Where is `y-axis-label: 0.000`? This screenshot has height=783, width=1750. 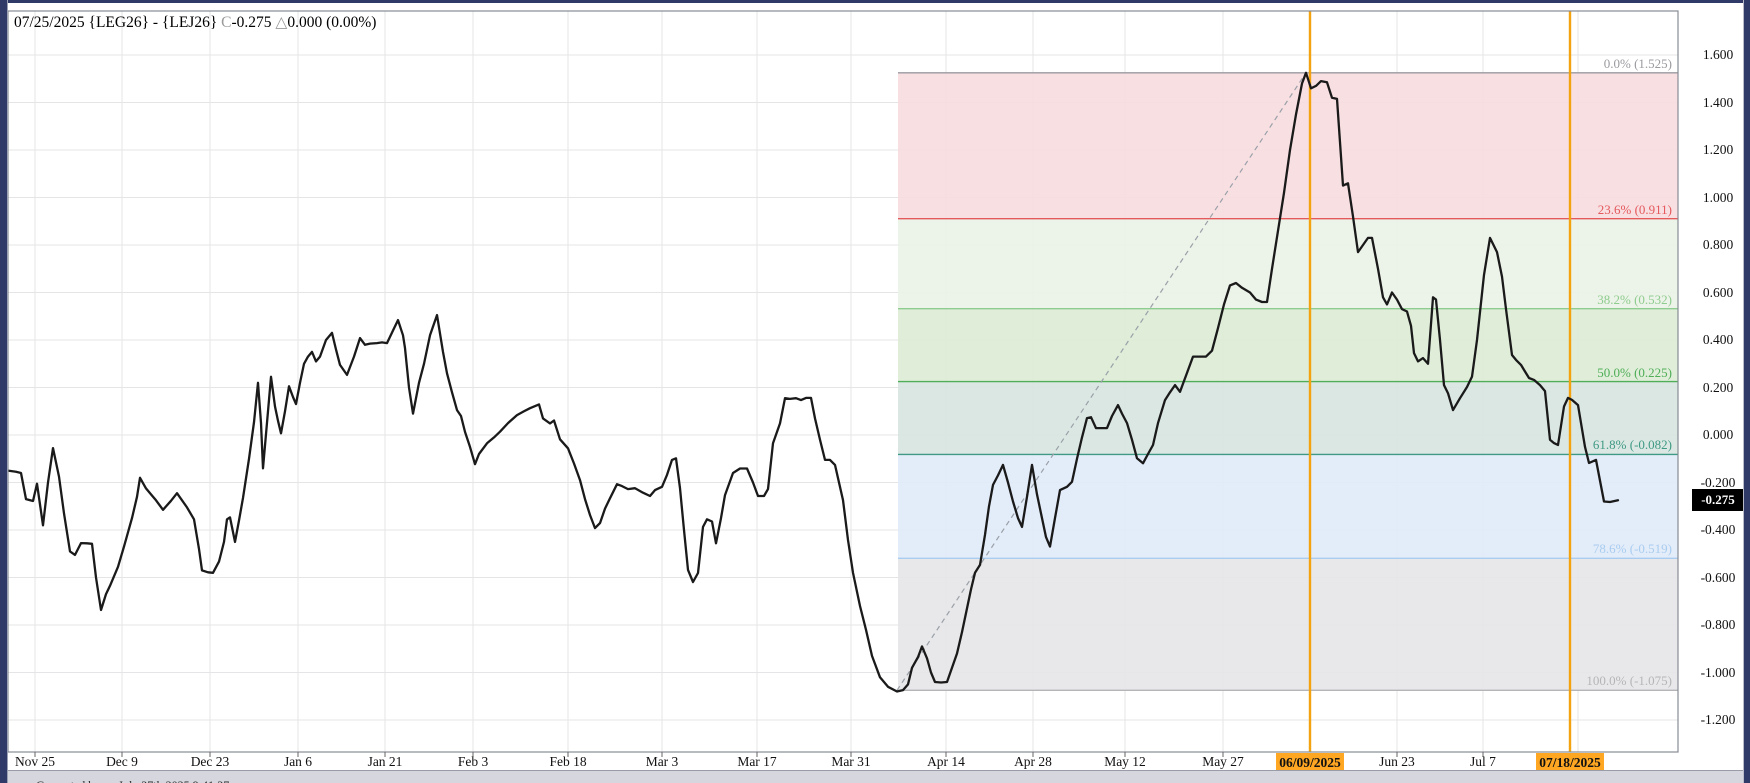 y-axis-label: 0.000 is located at coordinates (1718, 434).